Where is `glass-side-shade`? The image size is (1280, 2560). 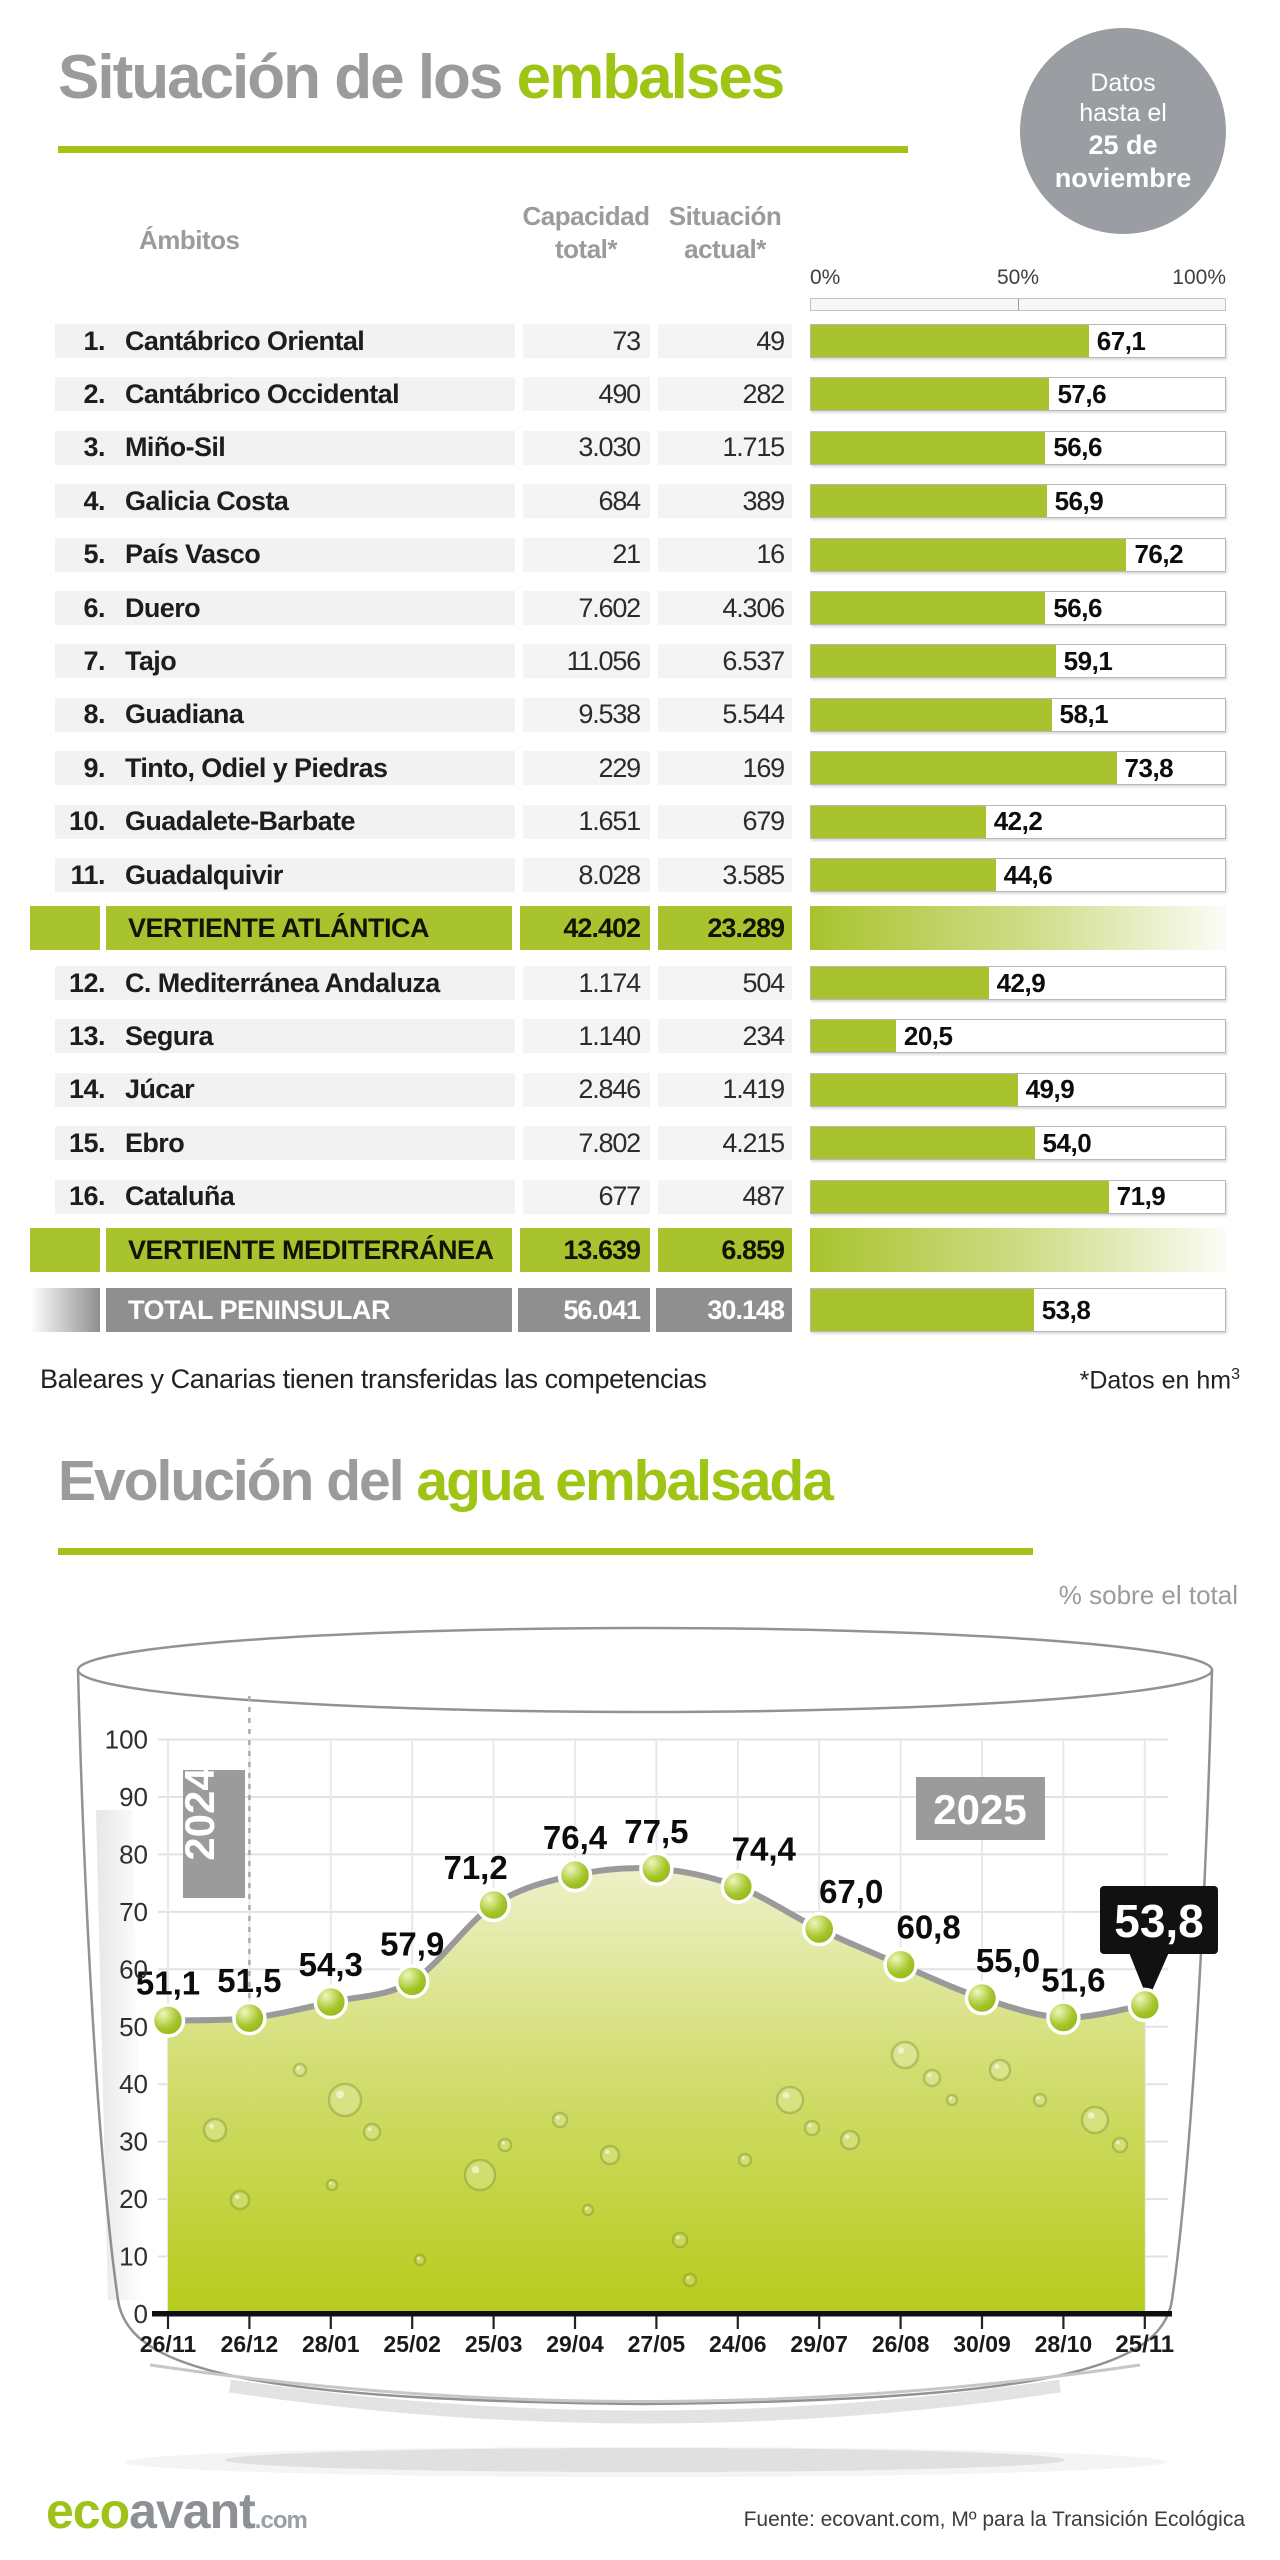 glass-side-shade is located at coordinates (120, 2055).